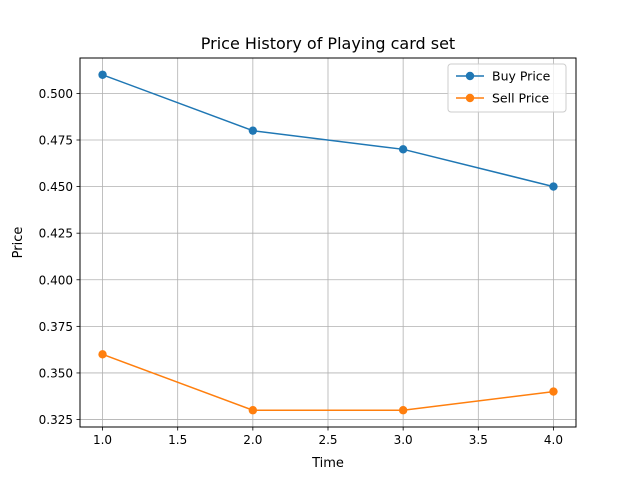 The height and width of the screenshot is (480, 640). I want to click on y-tick-label: 0.450, so click(56, 187).